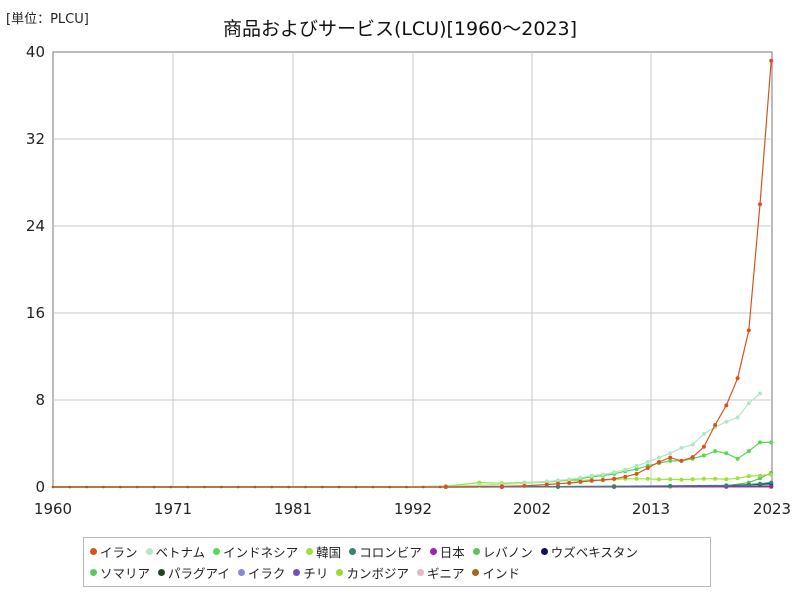 Image resolution: width=800 pixels, height=600 pixels. Describe the element at coordinates (390, 552) in the screenshot. I see `legend-label: コロンビア` at that location.